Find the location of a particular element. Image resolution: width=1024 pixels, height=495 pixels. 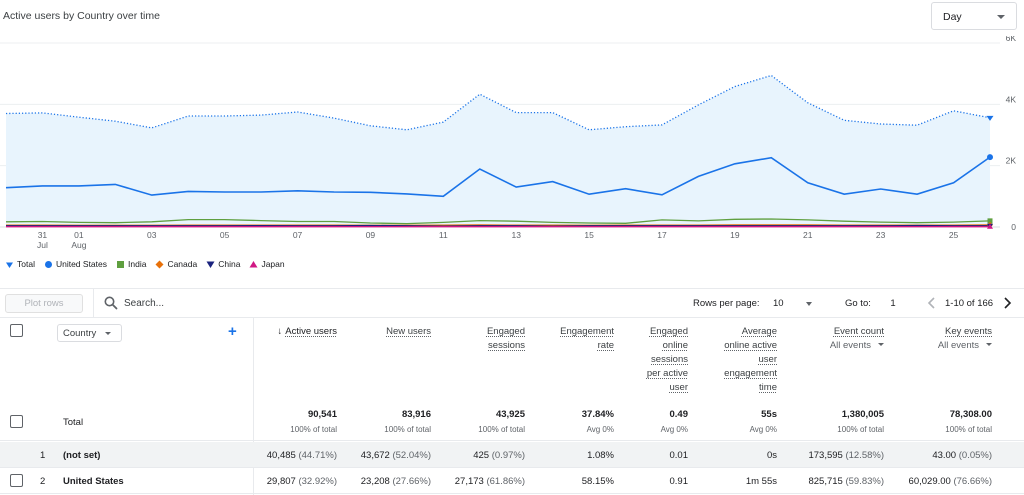

series-line-united-states is located at coordinates (498, 177).